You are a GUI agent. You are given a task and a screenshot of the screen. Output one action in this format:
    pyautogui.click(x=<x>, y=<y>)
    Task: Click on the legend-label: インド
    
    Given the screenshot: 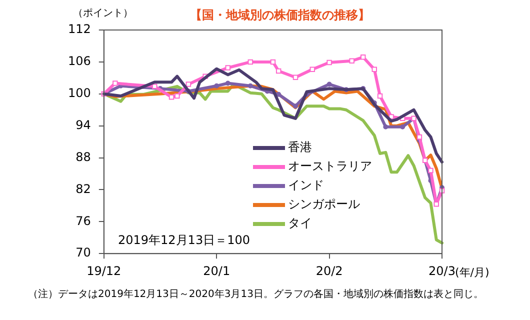 What is the action you would take?
    pyautogui.click(x=306, y=185)
    